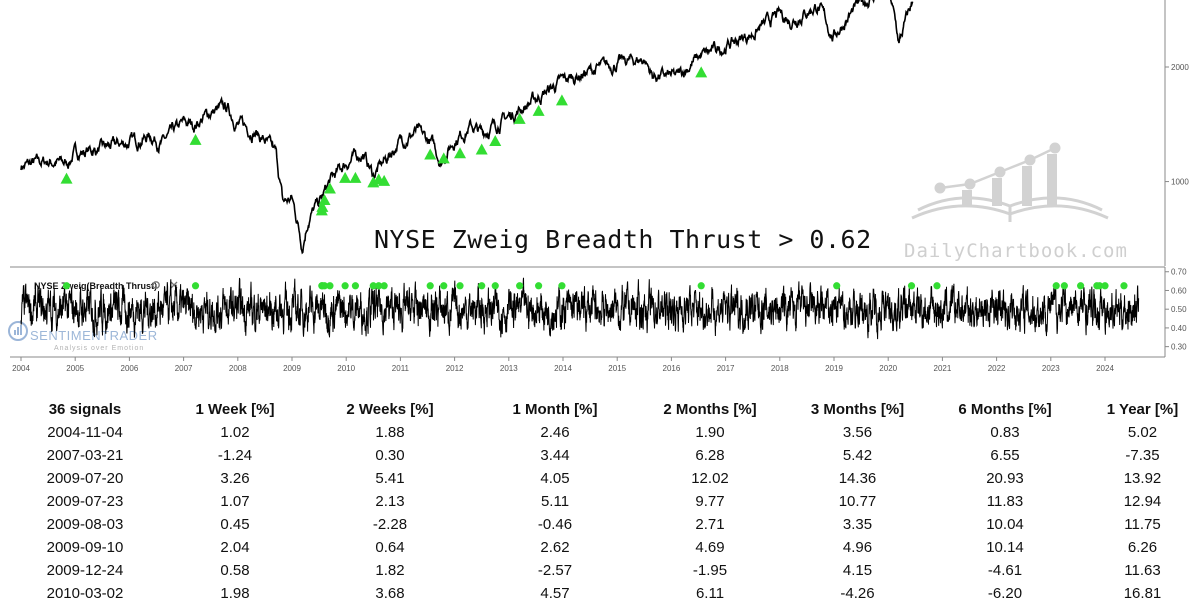 This screenshot has width=1200, height=605. I want to click on return-cell: -1.24, so click(235, 455).